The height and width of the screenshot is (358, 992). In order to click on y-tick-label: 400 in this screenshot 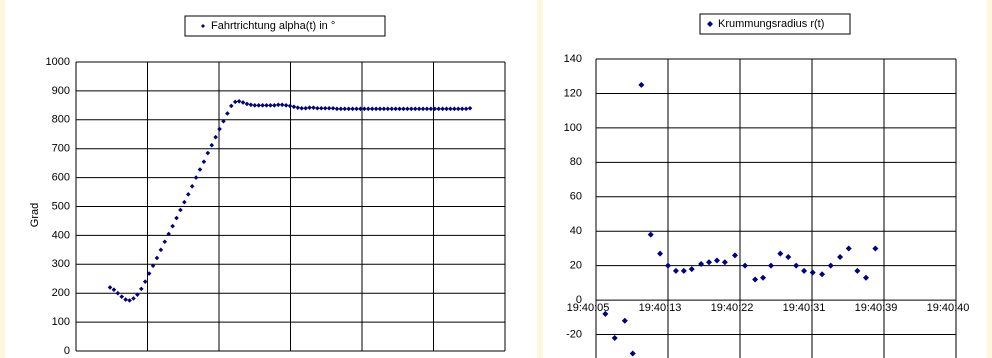, I will do `click(61, 235)`.